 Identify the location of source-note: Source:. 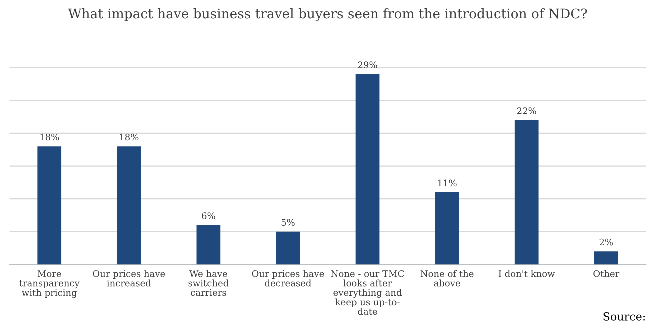
(625, 316).